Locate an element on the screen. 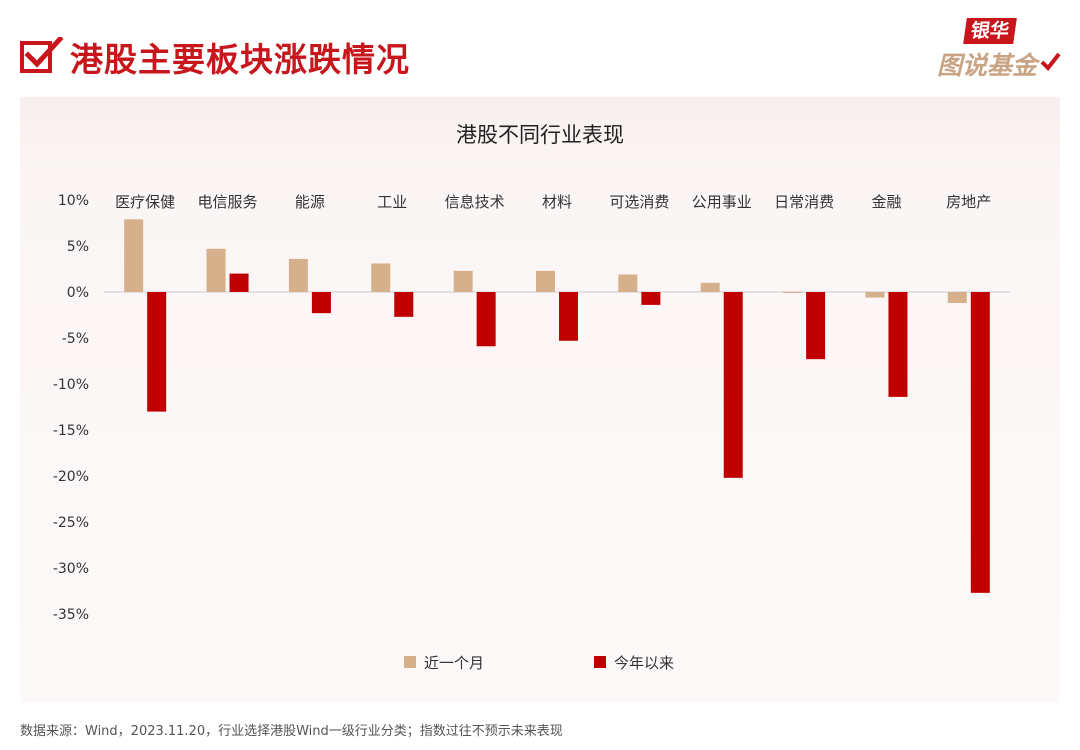  legend-label: 近一个月 is located at coordinates (454, 663).